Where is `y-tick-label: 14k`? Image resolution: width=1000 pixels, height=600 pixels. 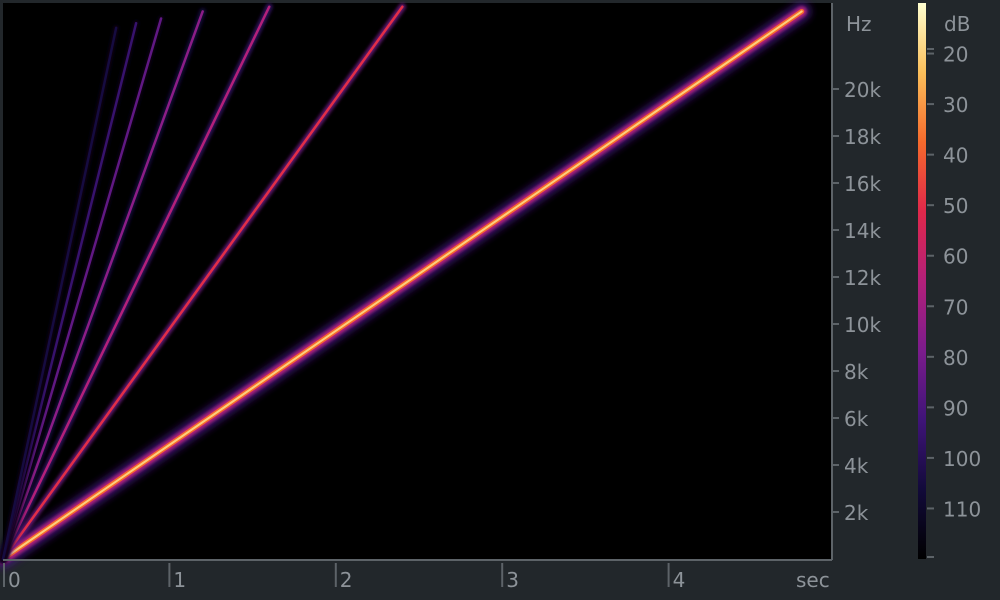 y-tick-label: 14k is located at coordinates (862, 231).